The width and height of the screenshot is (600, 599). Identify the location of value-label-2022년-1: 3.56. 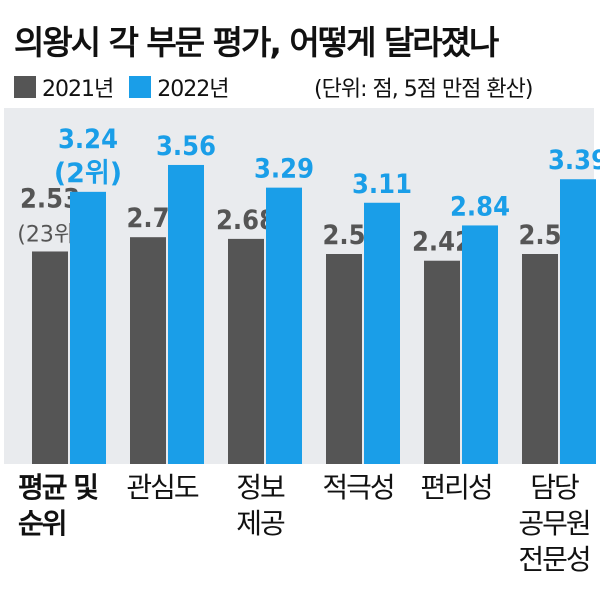
(186, 146).